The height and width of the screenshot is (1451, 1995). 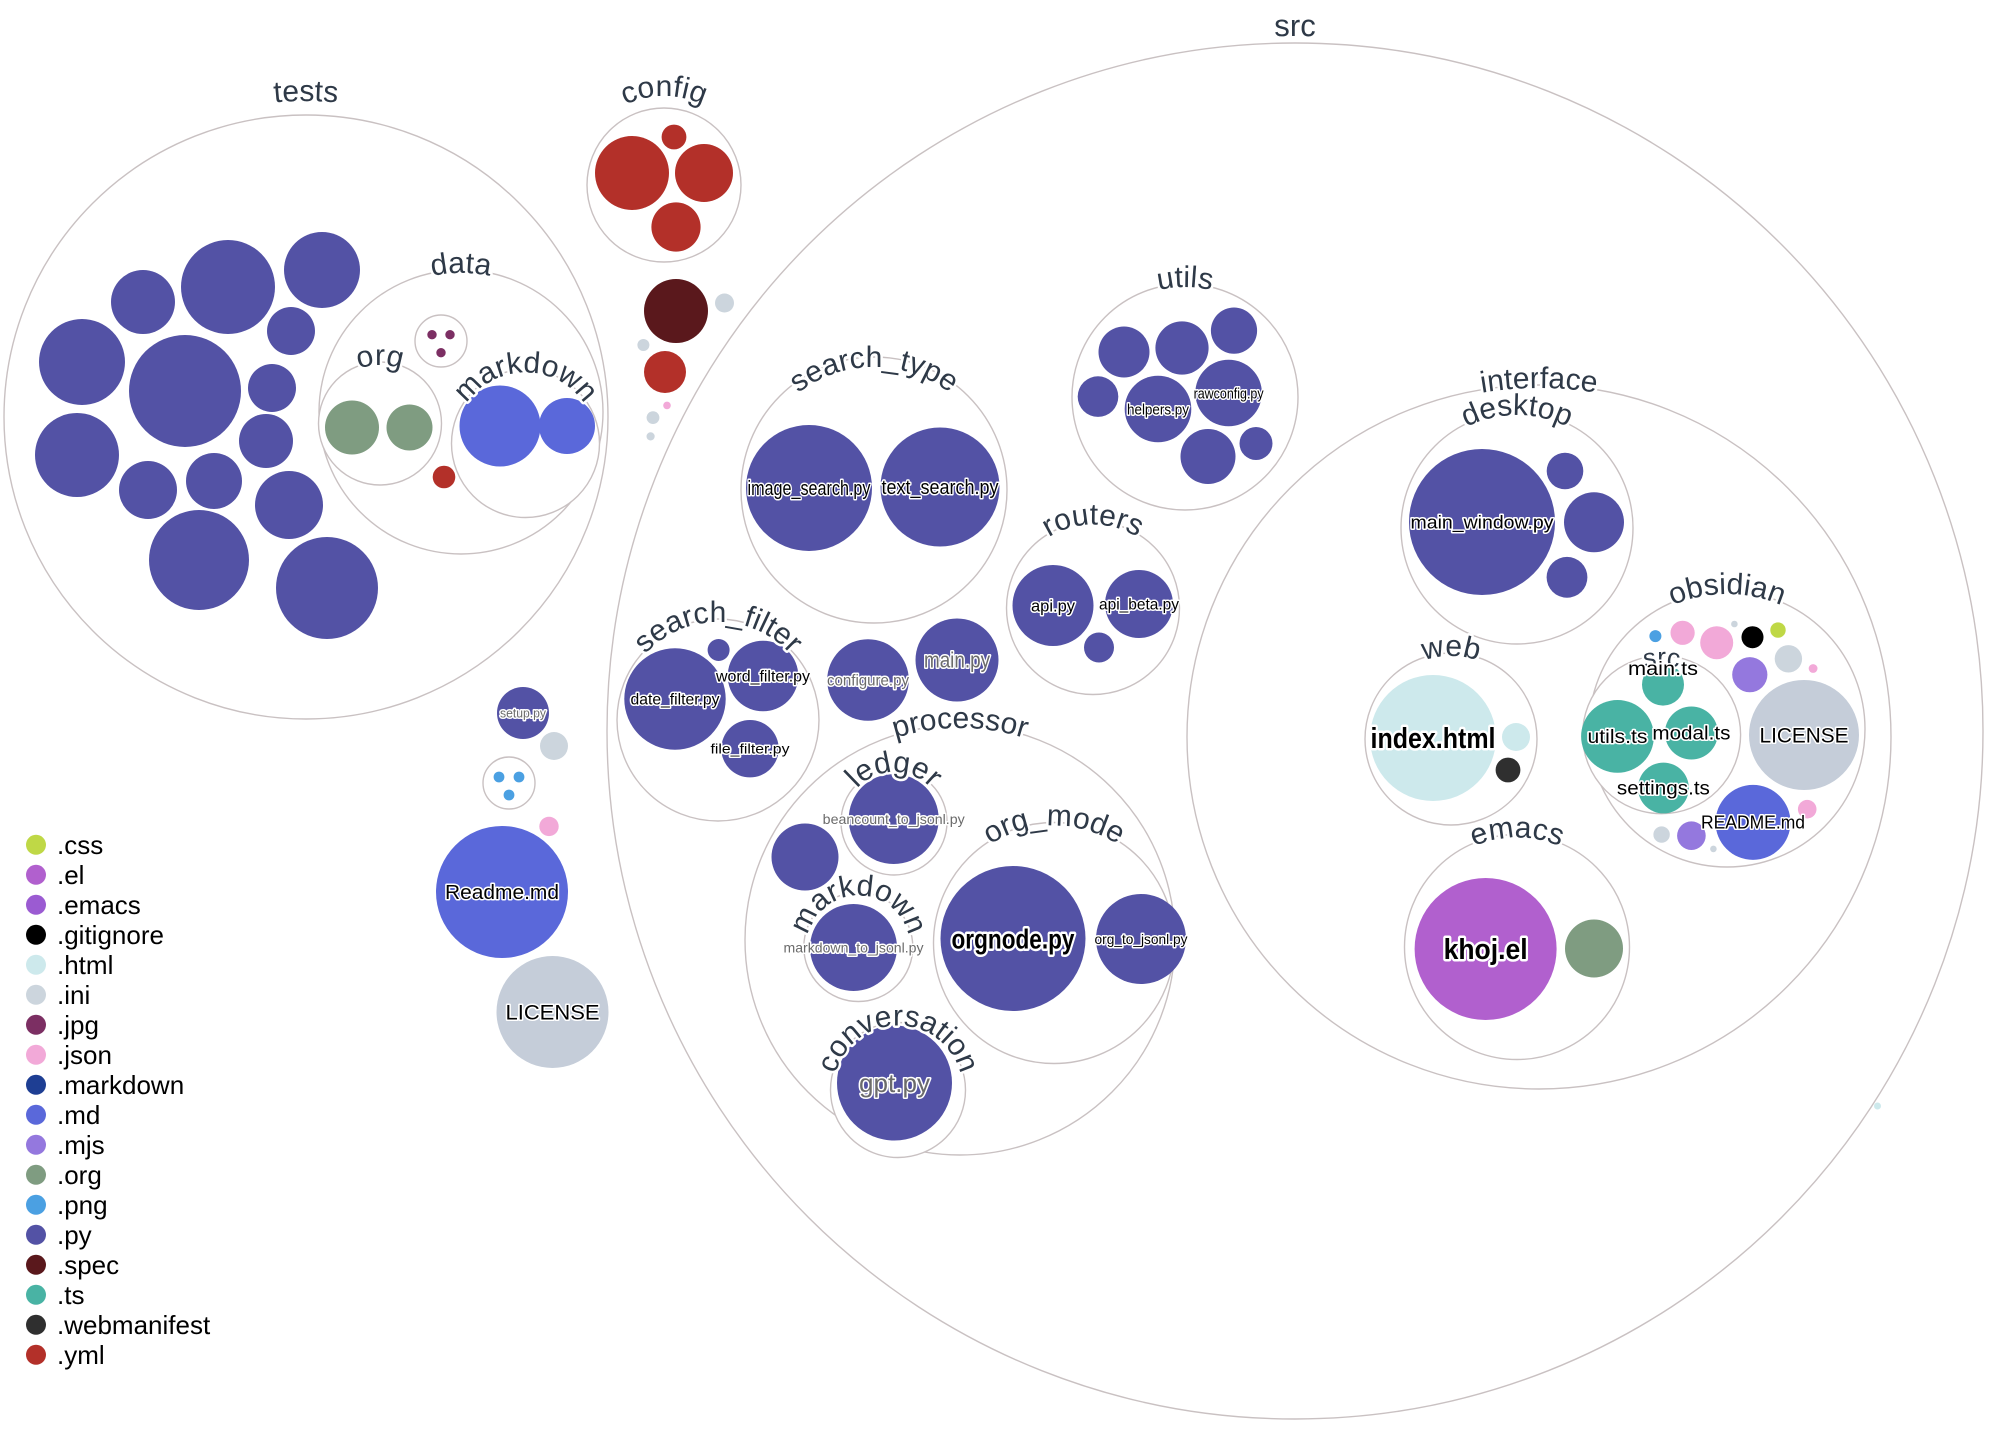 What do you see at coordinates (675, 700) in the screenshot?
I see `svg-text: date_filter.py` at bounding box center [675, 700].